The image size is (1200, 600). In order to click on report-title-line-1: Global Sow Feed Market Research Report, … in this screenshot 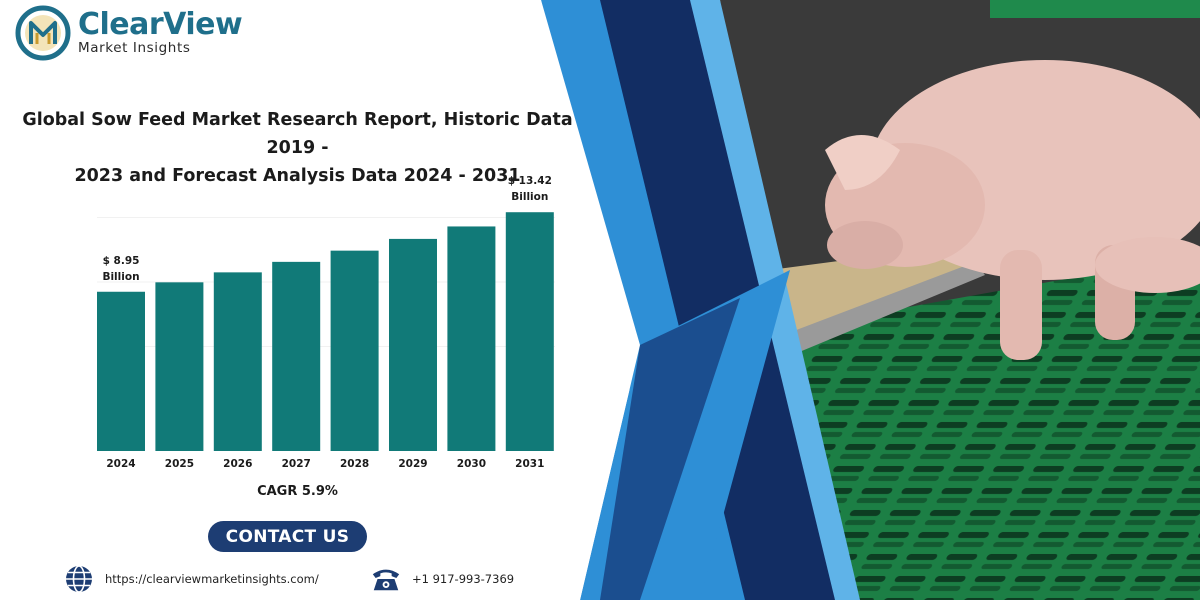, I will do `click(297, 134)`.